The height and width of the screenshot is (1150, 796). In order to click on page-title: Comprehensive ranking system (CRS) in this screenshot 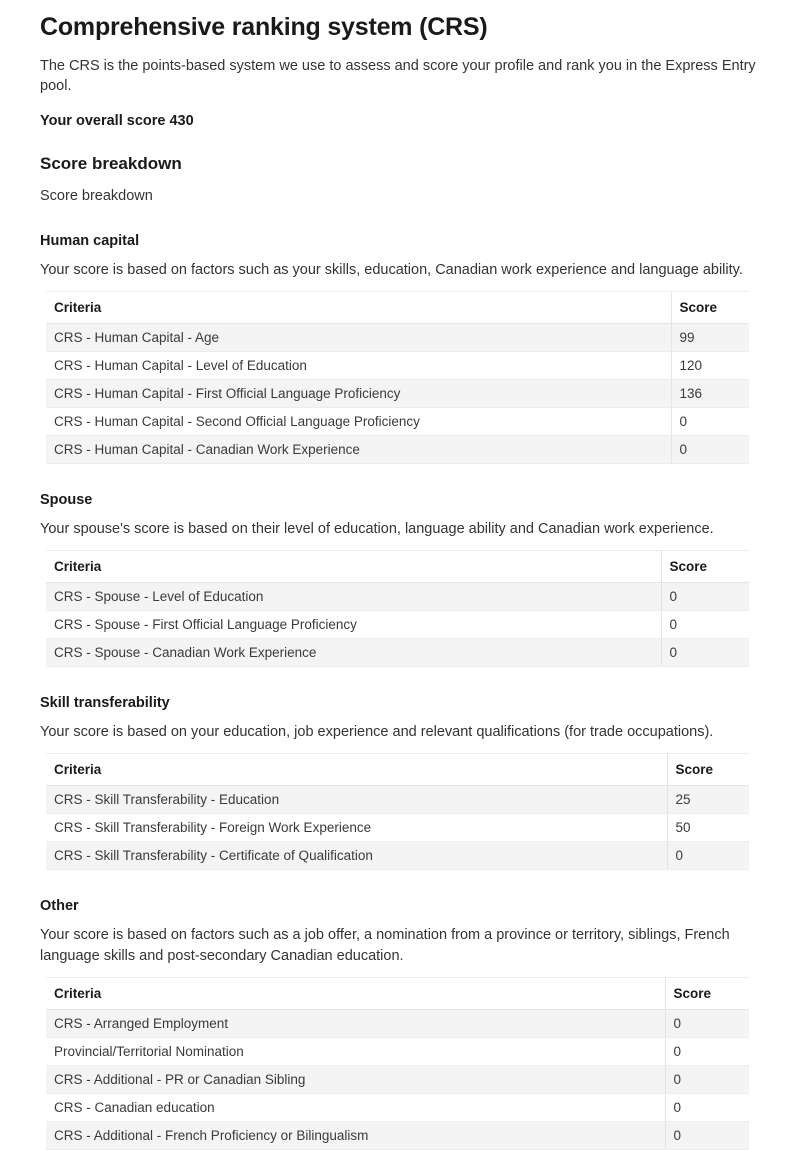, I will do `click(264, 27)`.